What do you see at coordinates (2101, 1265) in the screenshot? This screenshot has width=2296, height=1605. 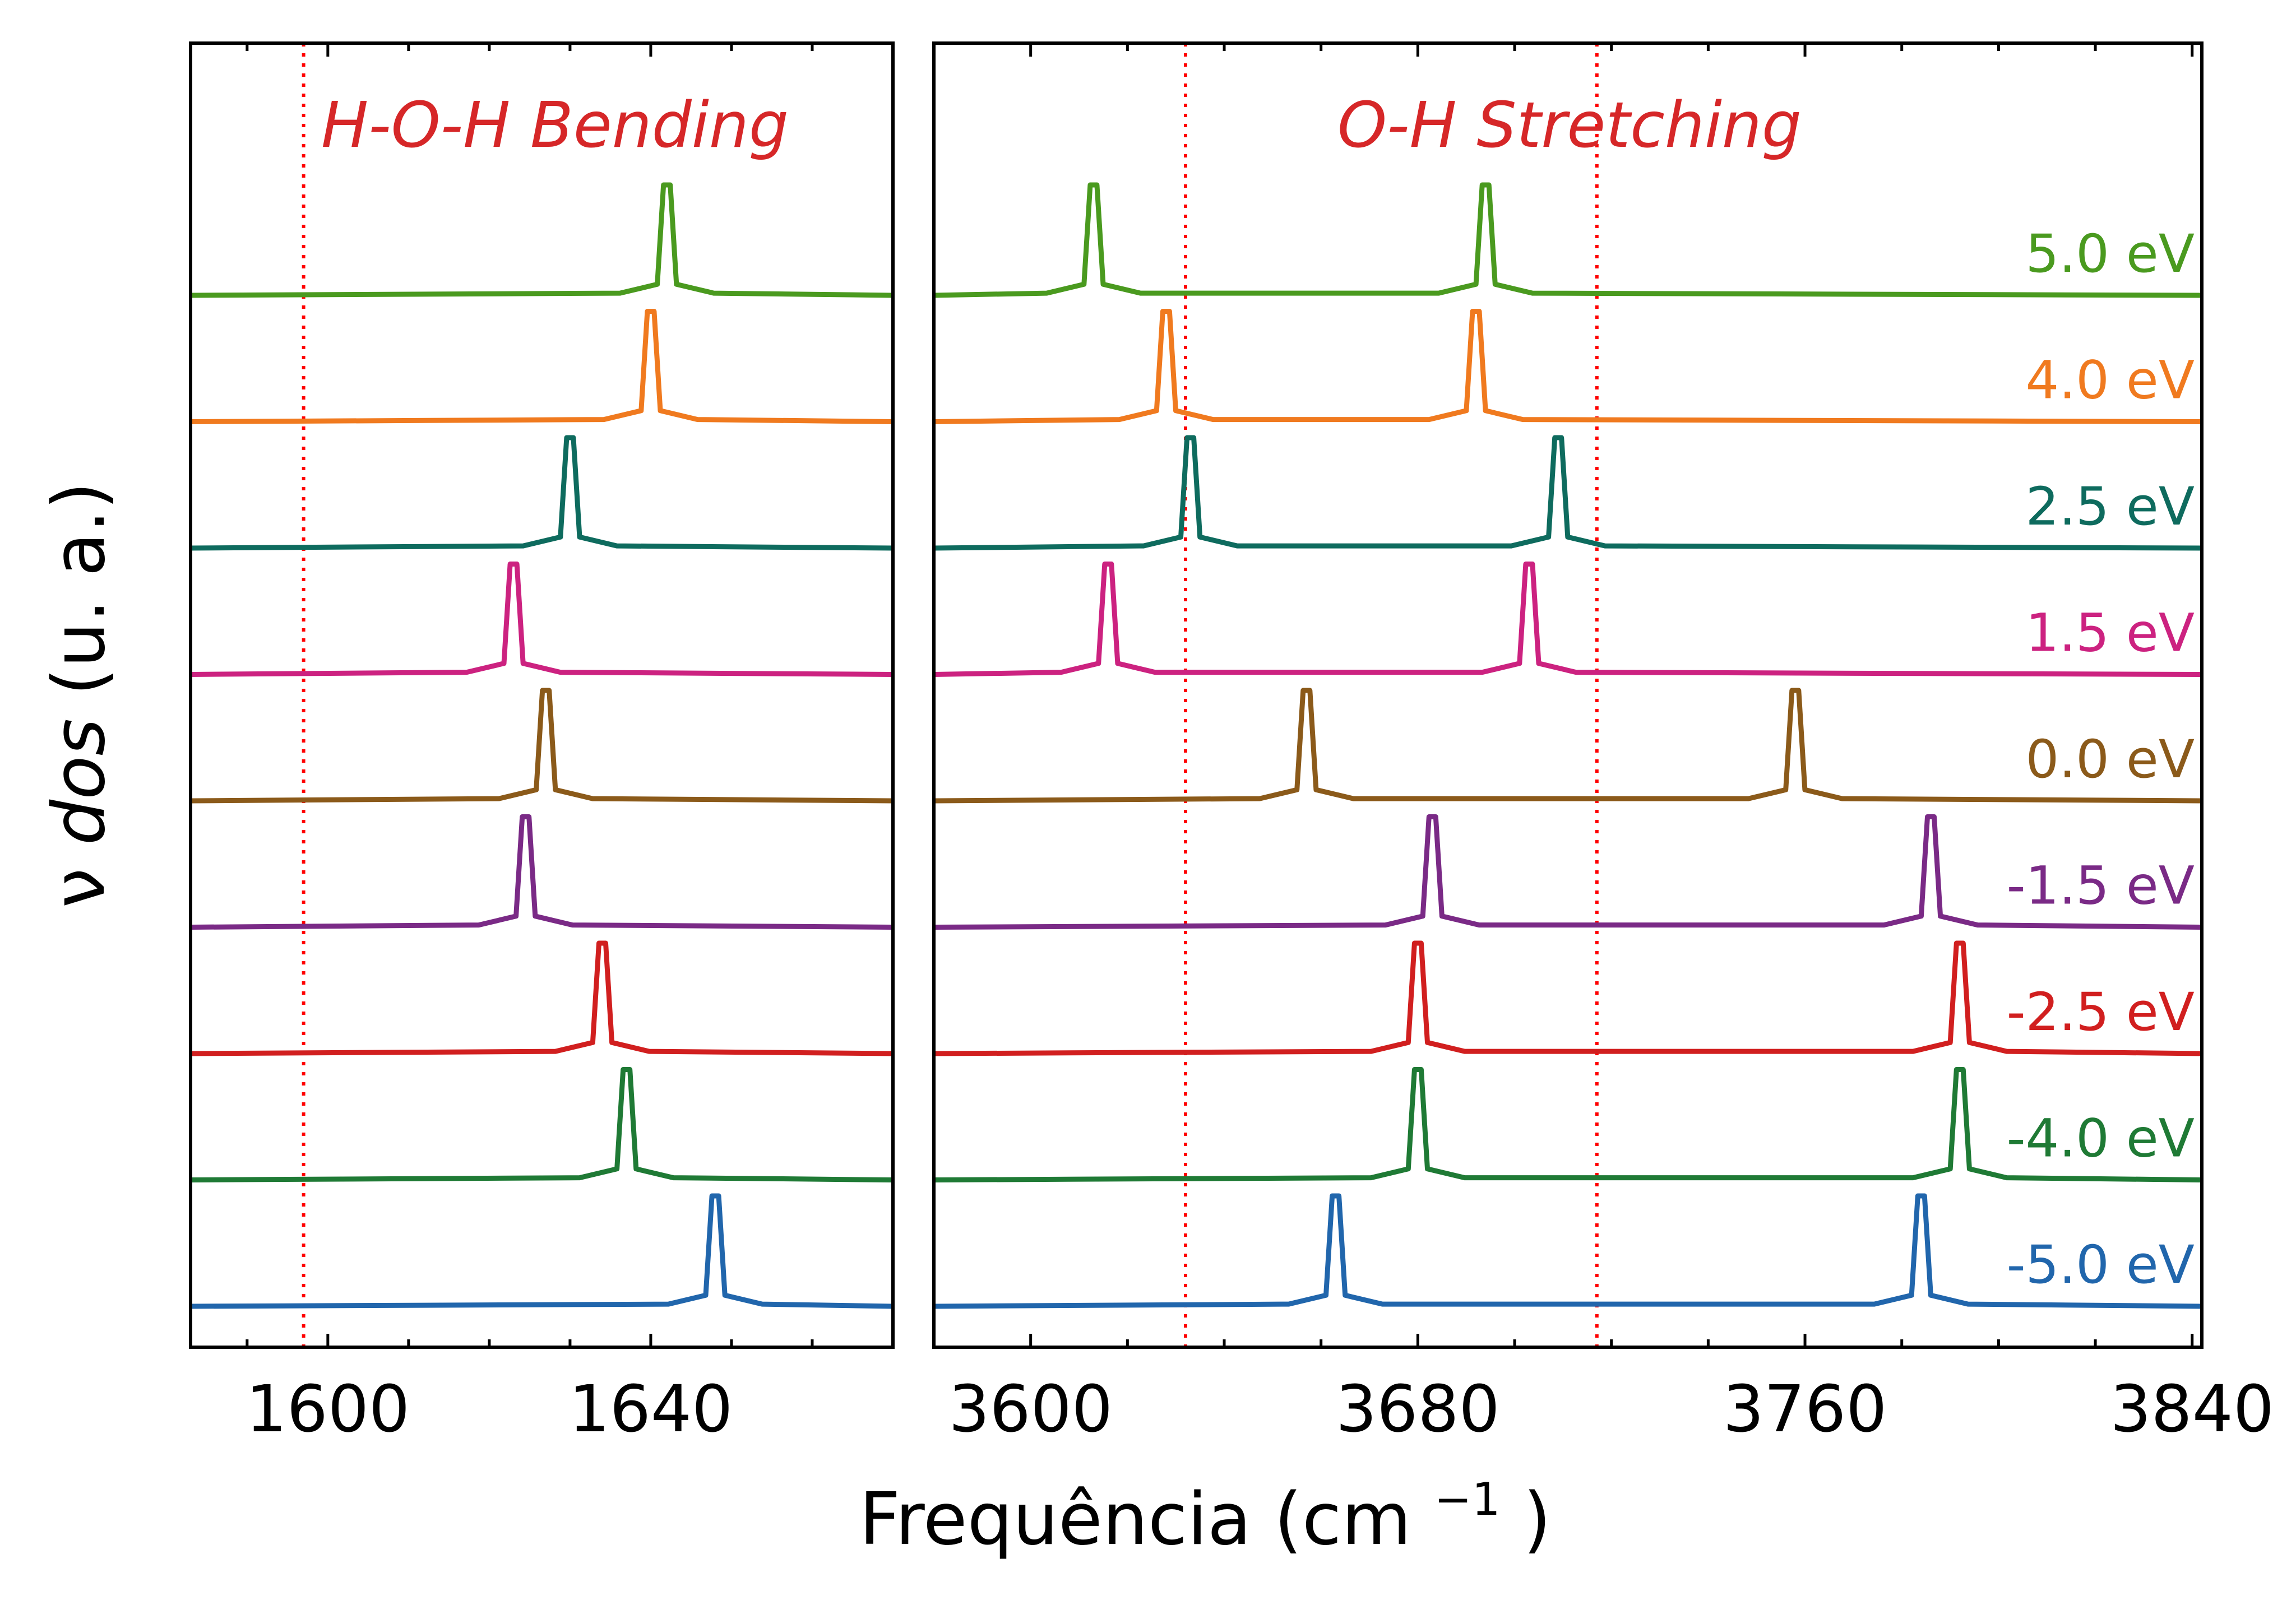 I see `energy-label--5p0eV: -5.0 eV` at bounding box center [2101, 1265].